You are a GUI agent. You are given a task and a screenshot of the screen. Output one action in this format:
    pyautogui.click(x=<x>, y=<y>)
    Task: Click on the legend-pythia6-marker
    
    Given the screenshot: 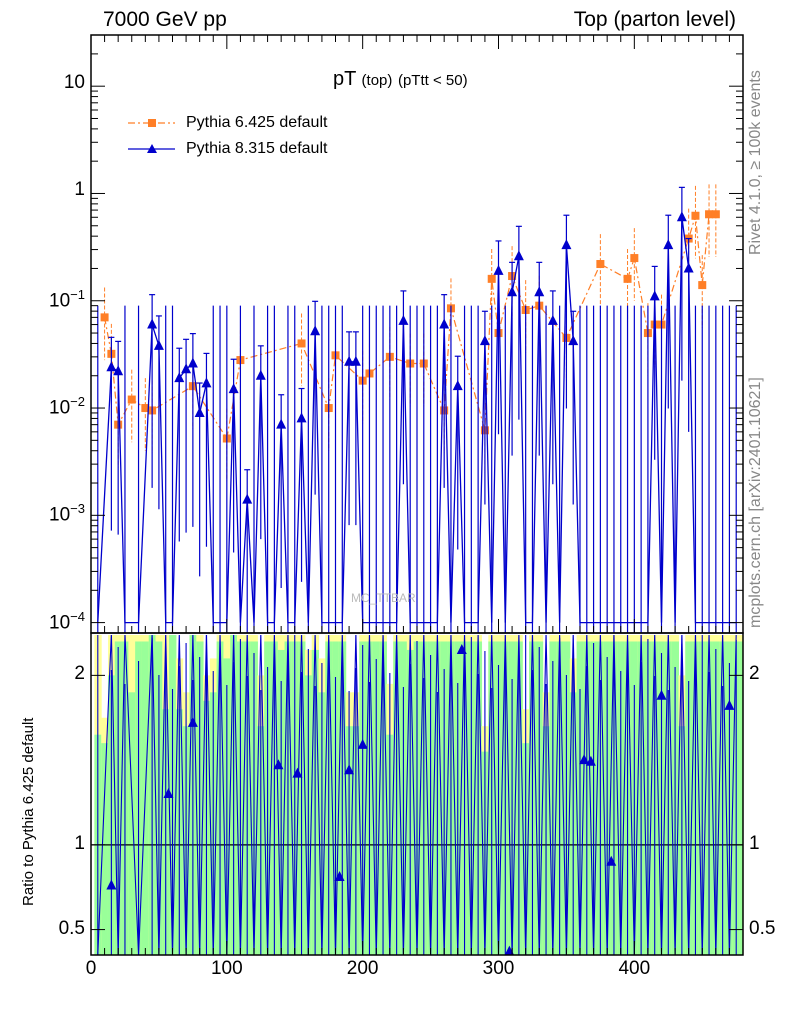 What is the action you would take?
    pyautogui.click(x=152, y=123)
    